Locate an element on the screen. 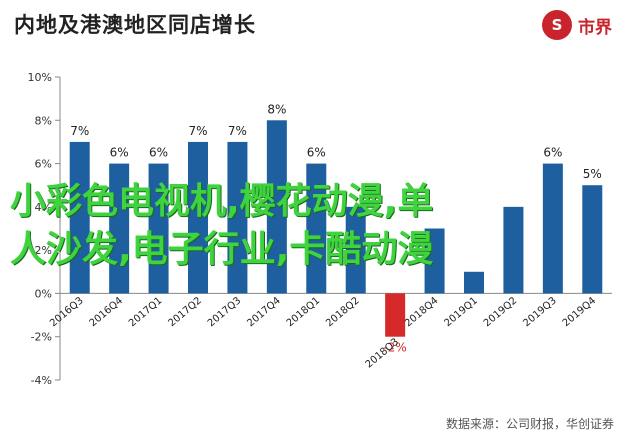  y-tick-label: -2% is located at coordinates (41, 337).